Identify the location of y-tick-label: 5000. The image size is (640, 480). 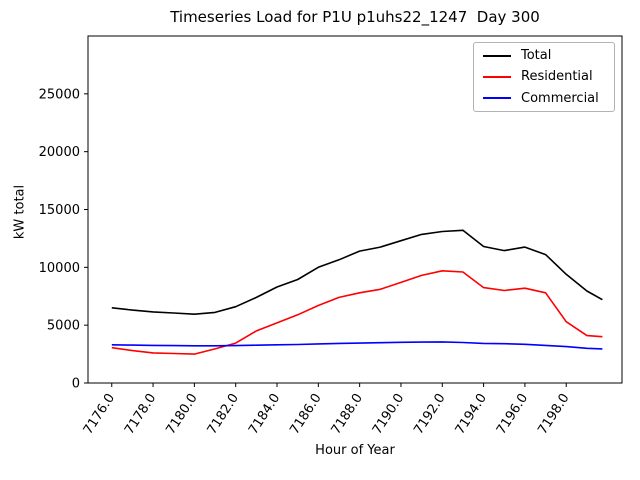
(63, 326).